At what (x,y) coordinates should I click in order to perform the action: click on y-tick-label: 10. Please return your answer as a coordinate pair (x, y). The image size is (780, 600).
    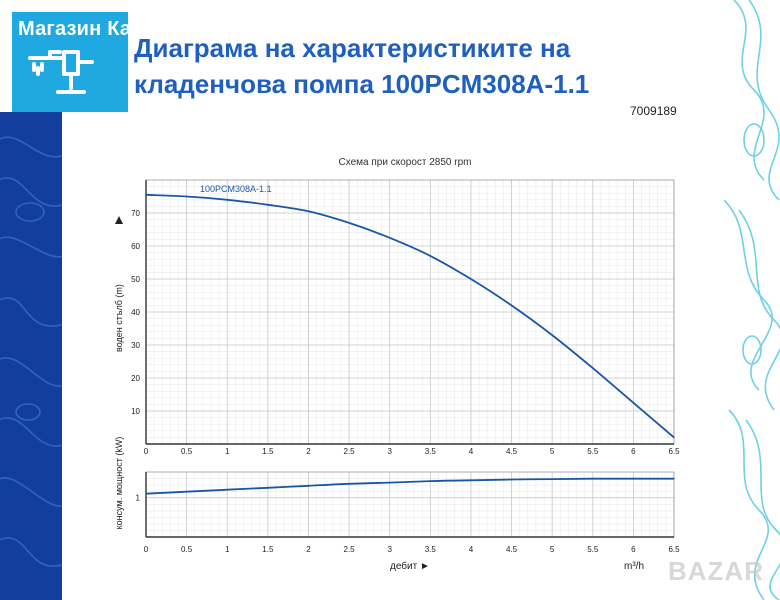
    Looking at the image, I should click on (135, 411).